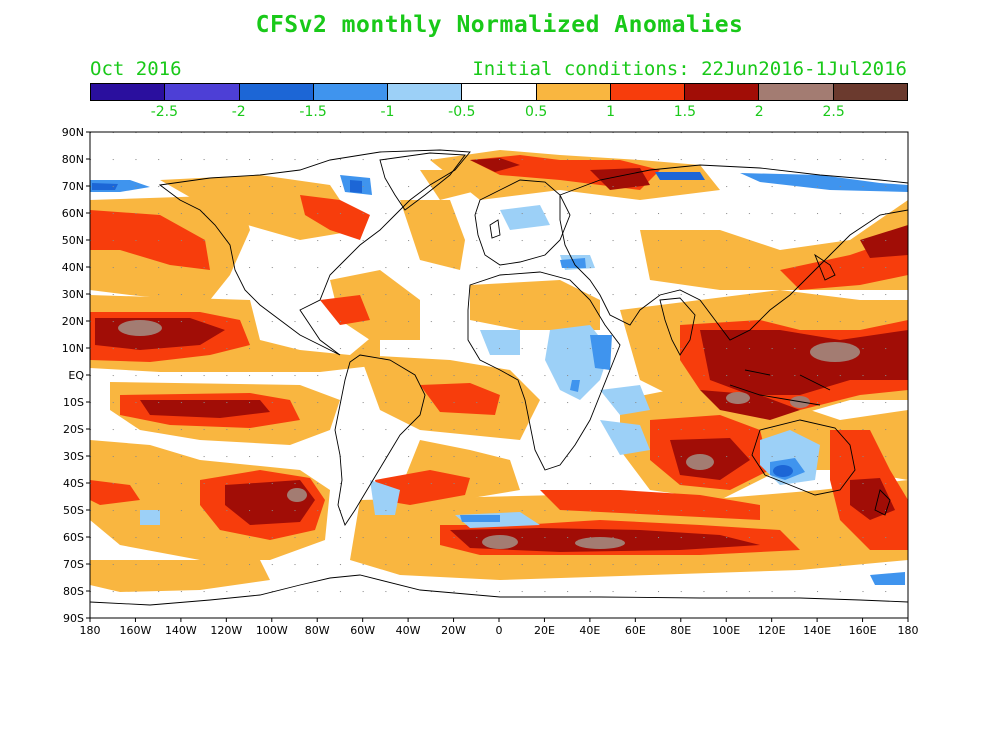 The image size is (999, 750). Describe the element at coordinates (863, 630) in the screenshot. I see `lon-label: 160E` at that location.